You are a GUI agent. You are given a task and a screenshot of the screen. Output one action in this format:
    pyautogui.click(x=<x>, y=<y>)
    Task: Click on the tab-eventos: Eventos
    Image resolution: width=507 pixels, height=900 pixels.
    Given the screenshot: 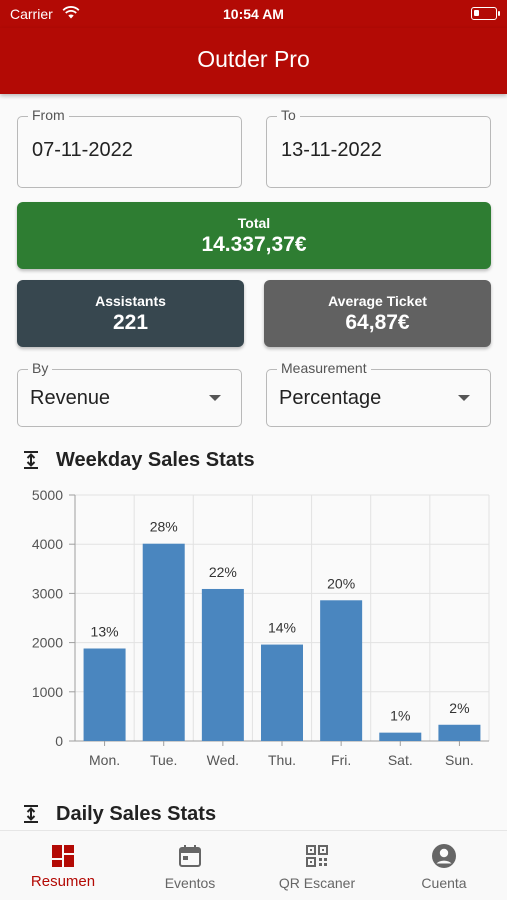 What is the action you would take?
    pyautogui.click(x=190, y=865)
    